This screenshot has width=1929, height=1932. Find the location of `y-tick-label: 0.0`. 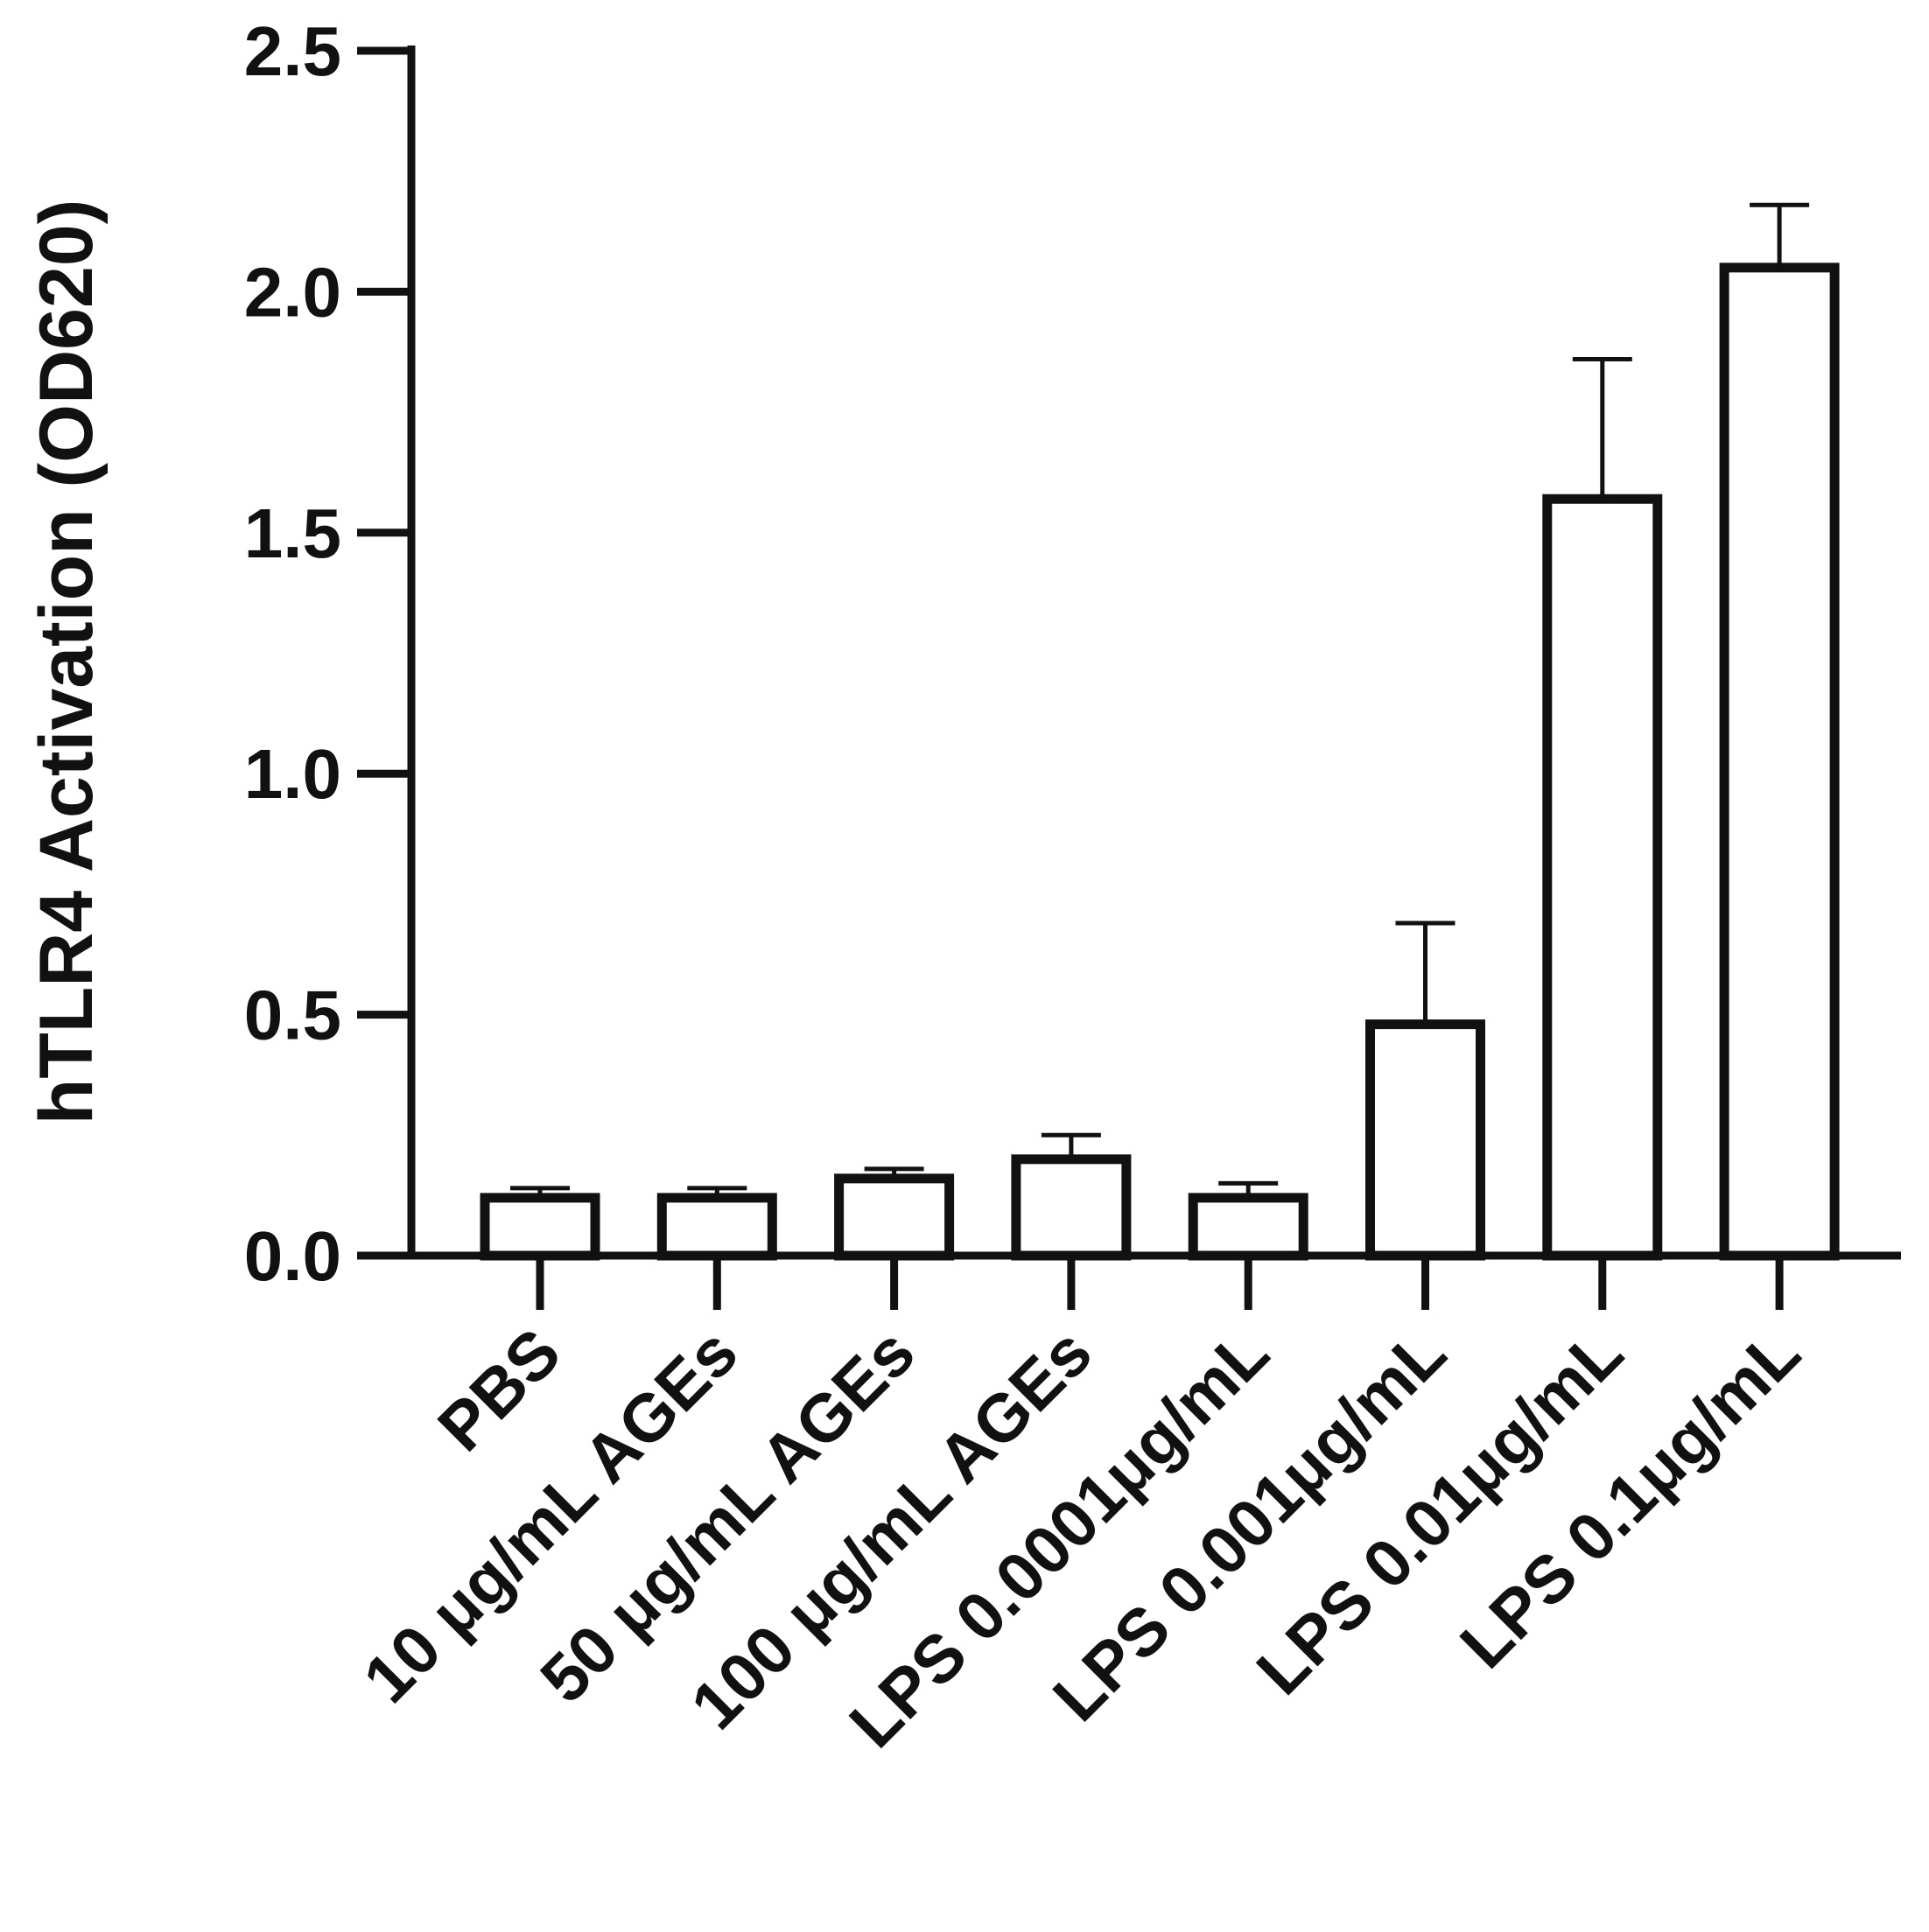

y-tick-label: 0.0 is located at coordinates (292, 1256).